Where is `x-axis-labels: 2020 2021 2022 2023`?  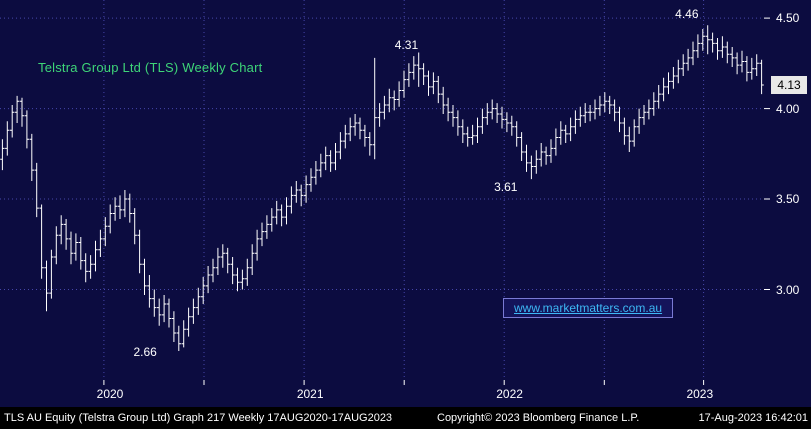 x-axis-labels: 2020 2021 2022 2023 is located at coordinates (382, 396).